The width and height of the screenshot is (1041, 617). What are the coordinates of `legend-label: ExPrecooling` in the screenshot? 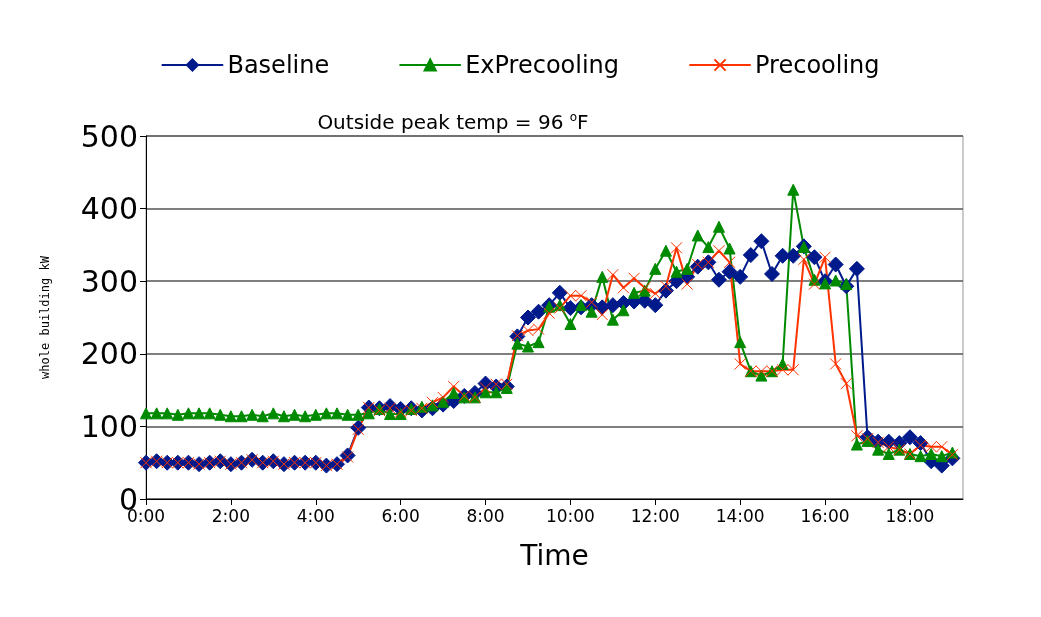 It's located at (542, 65).